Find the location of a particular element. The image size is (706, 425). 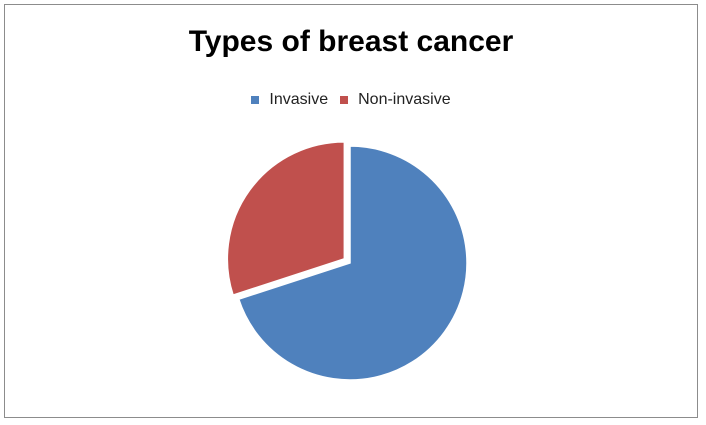

legend: Invasive Non-invasive is located at coordinates (351, 100).